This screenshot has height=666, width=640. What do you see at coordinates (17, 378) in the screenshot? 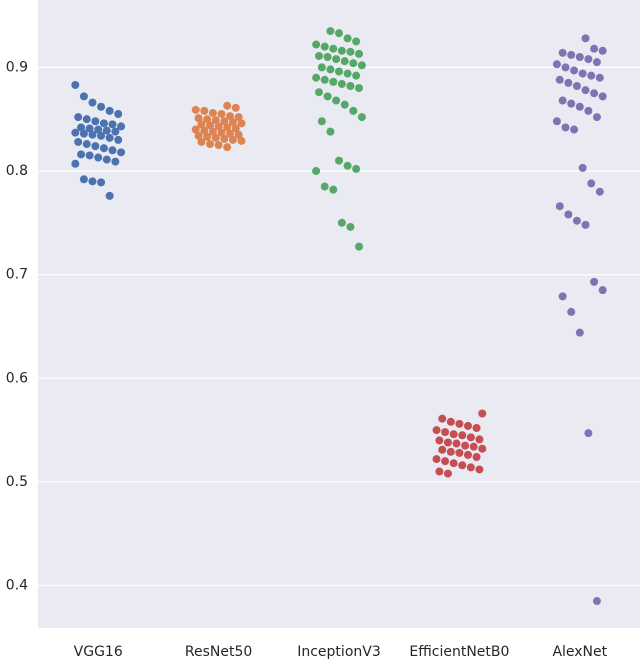
I see `y-tick-label: 0.6` at bounding box center [17, 378].